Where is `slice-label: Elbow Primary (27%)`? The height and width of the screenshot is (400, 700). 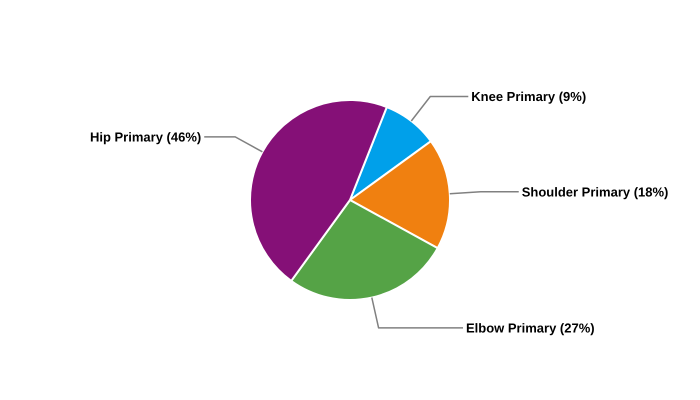 slice-label: Elbow Primary (27%) is located at coordinates (530, 328).